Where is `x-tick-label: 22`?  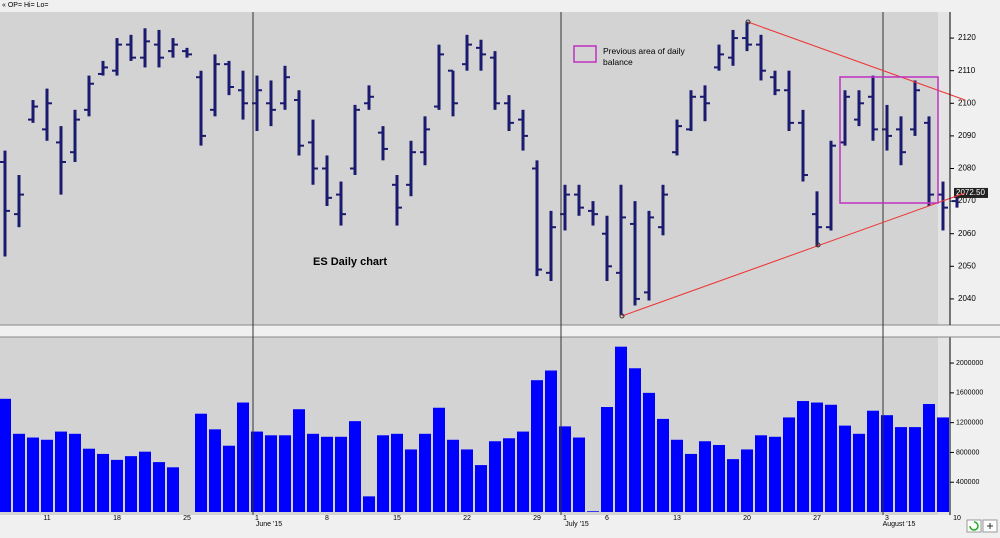
x-tick-label: 22 is located at coordinates (467, 518).